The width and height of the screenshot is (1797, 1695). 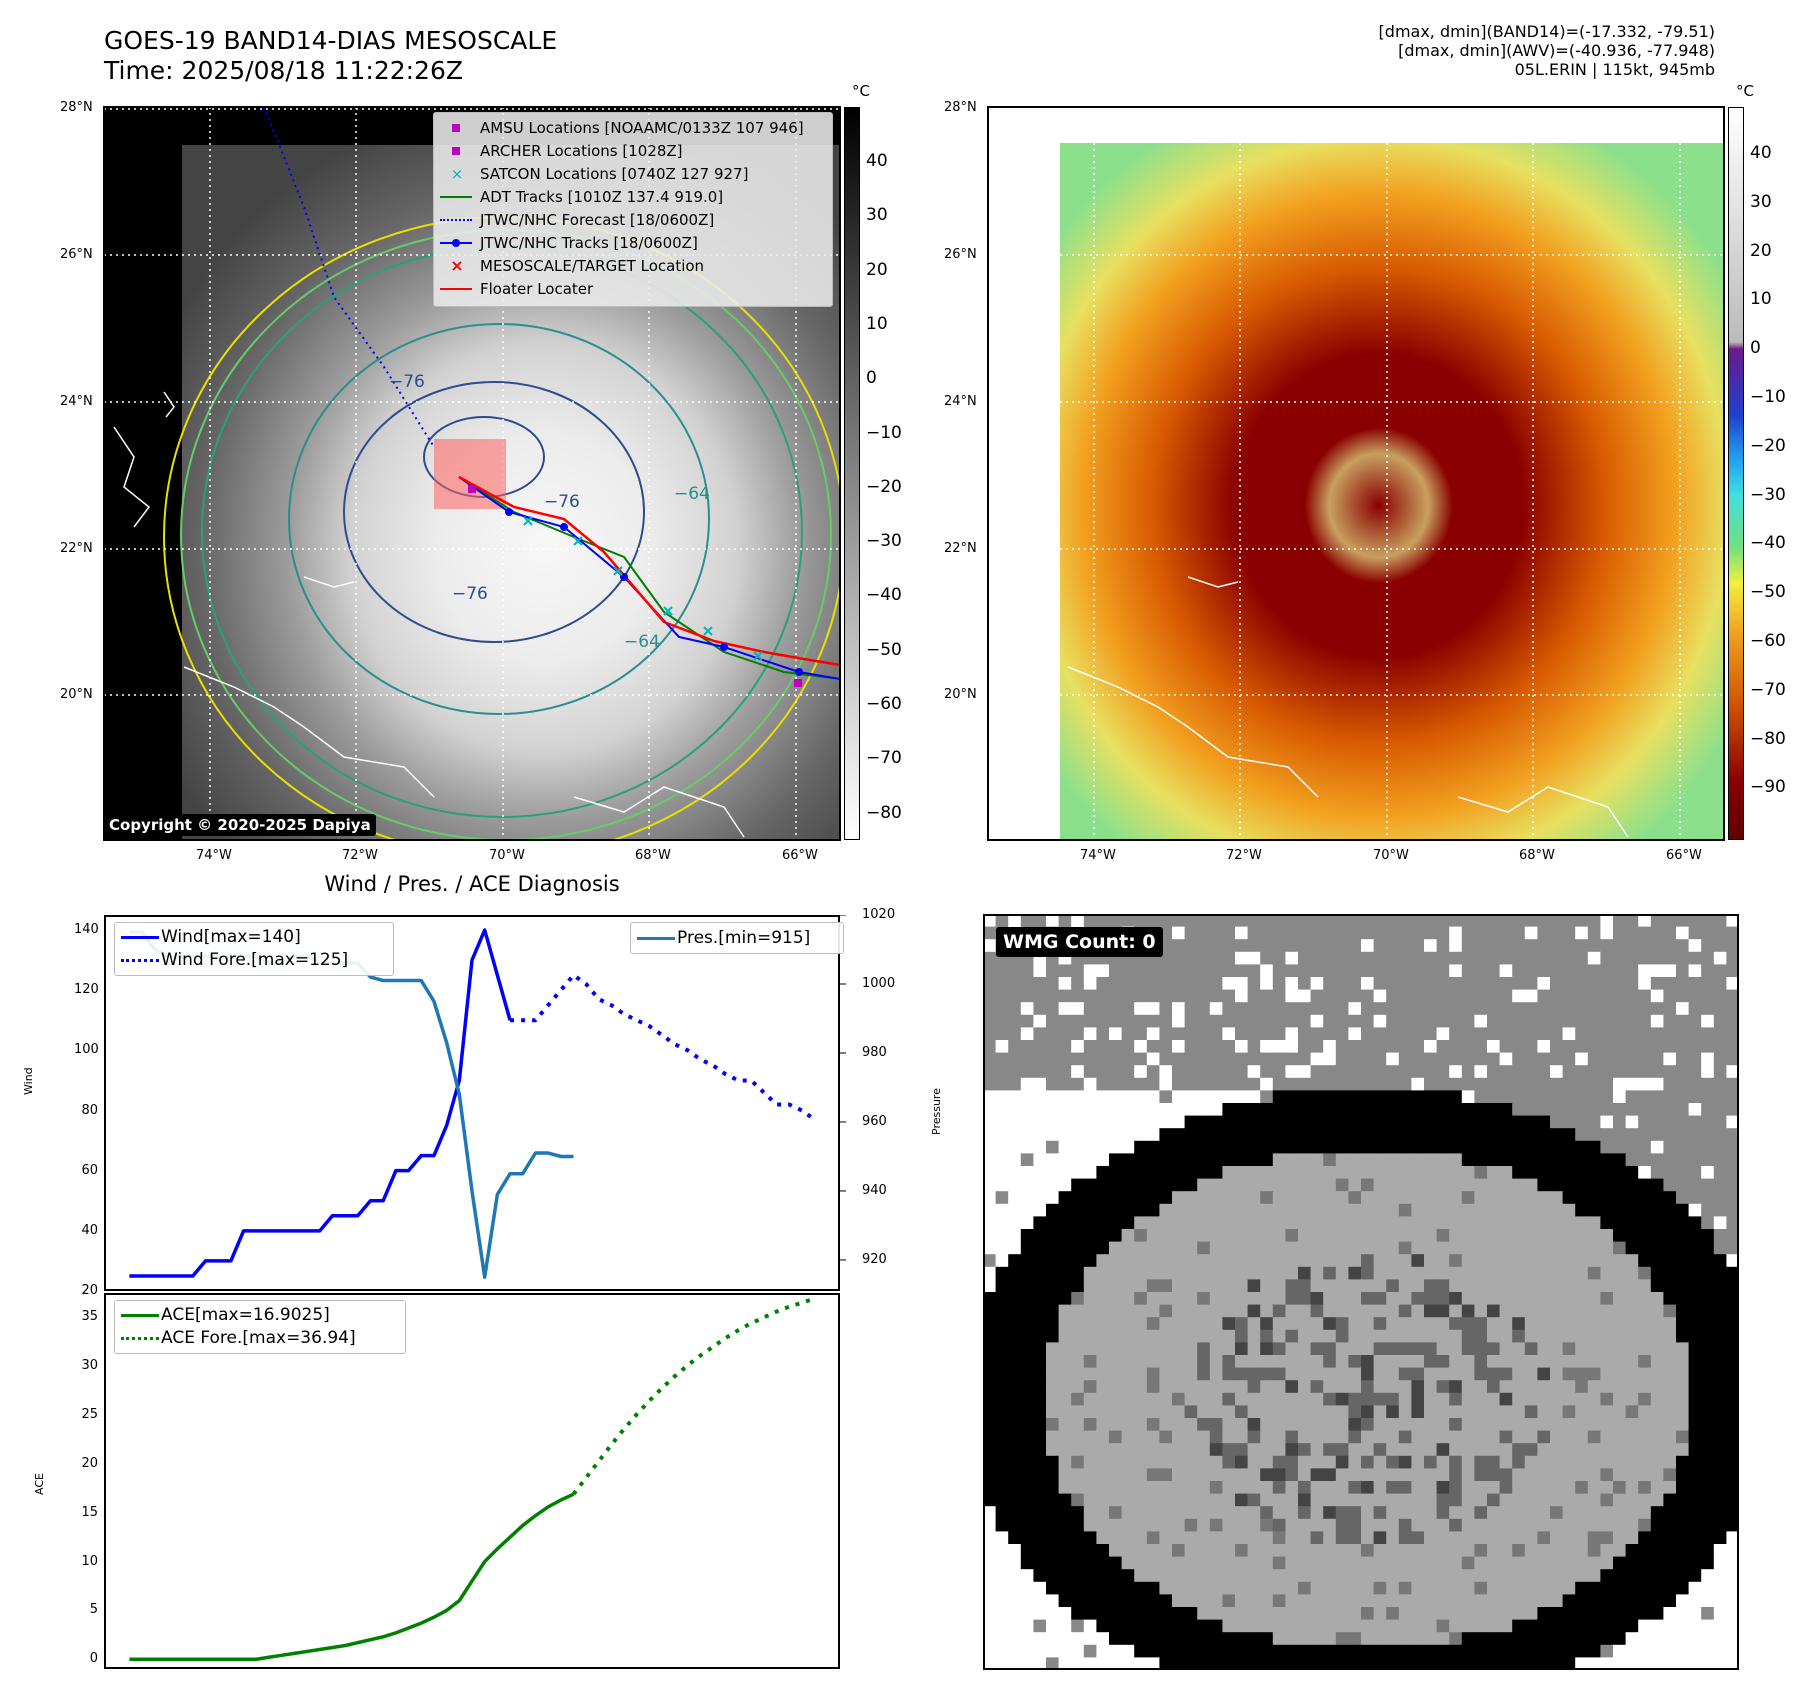 What do you see at coordinates (89, 1512) in the screenshot?
I see `y-tick-label: 15` at bounding box center [89, 1512].